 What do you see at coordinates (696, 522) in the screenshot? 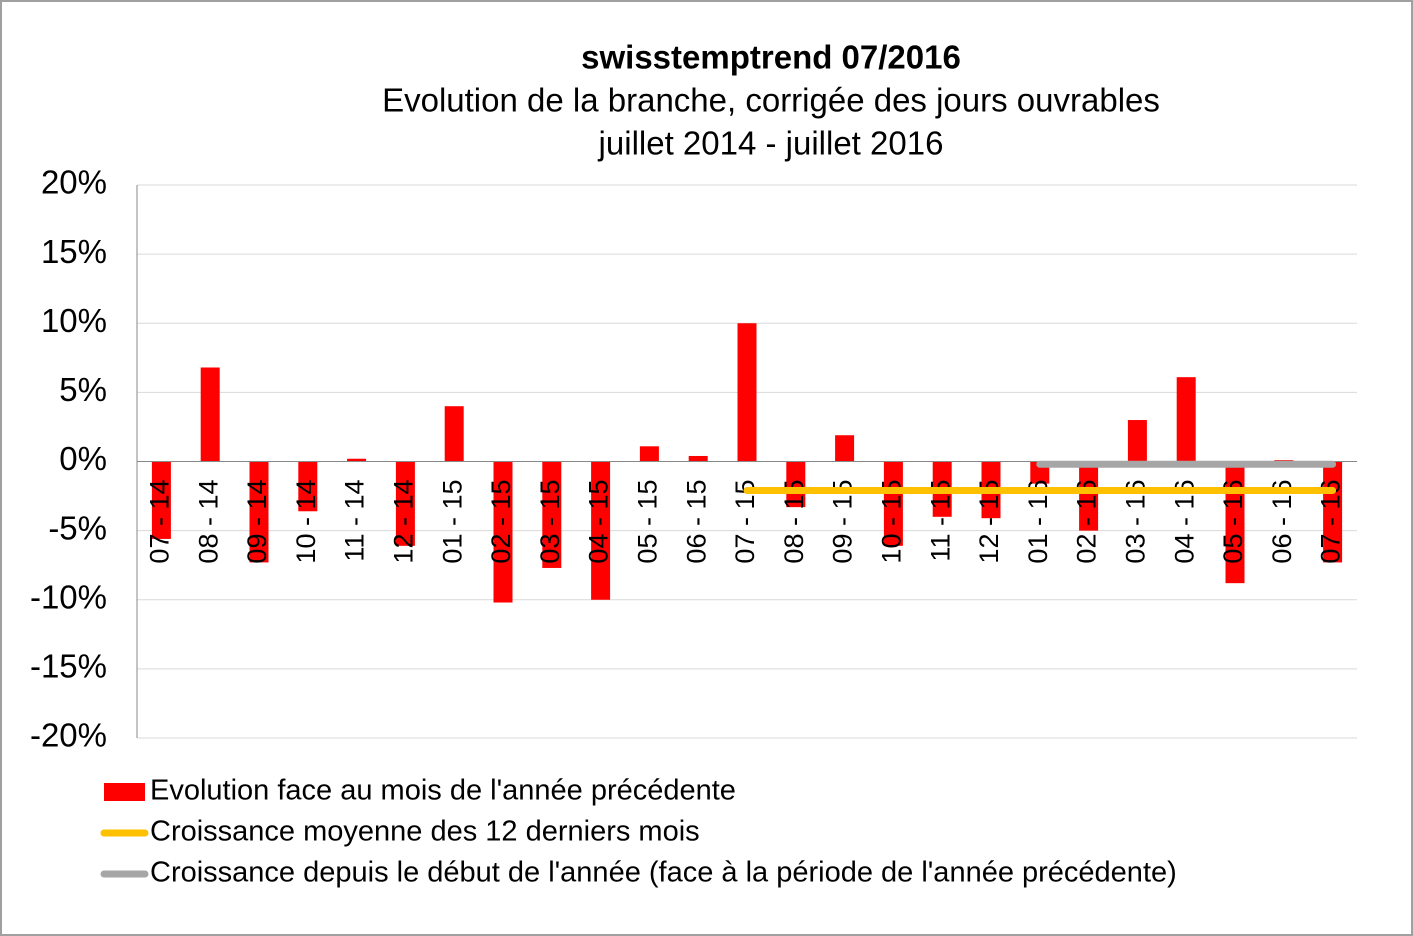
I see `x-tick-label: 06 - 15` at bounding box center [696, 522].